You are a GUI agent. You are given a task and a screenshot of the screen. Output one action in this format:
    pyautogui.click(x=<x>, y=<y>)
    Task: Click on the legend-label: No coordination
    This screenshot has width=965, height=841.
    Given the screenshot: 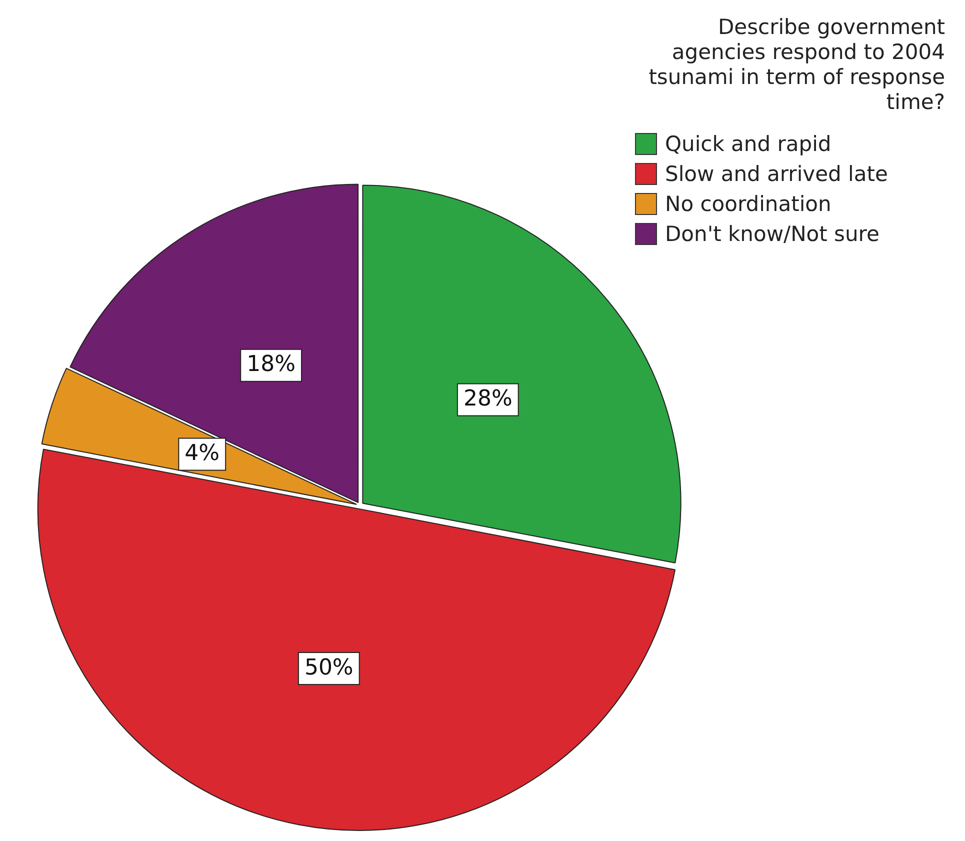 What is the action you would take?
    pyautogui.click(x=748, y=204)
    